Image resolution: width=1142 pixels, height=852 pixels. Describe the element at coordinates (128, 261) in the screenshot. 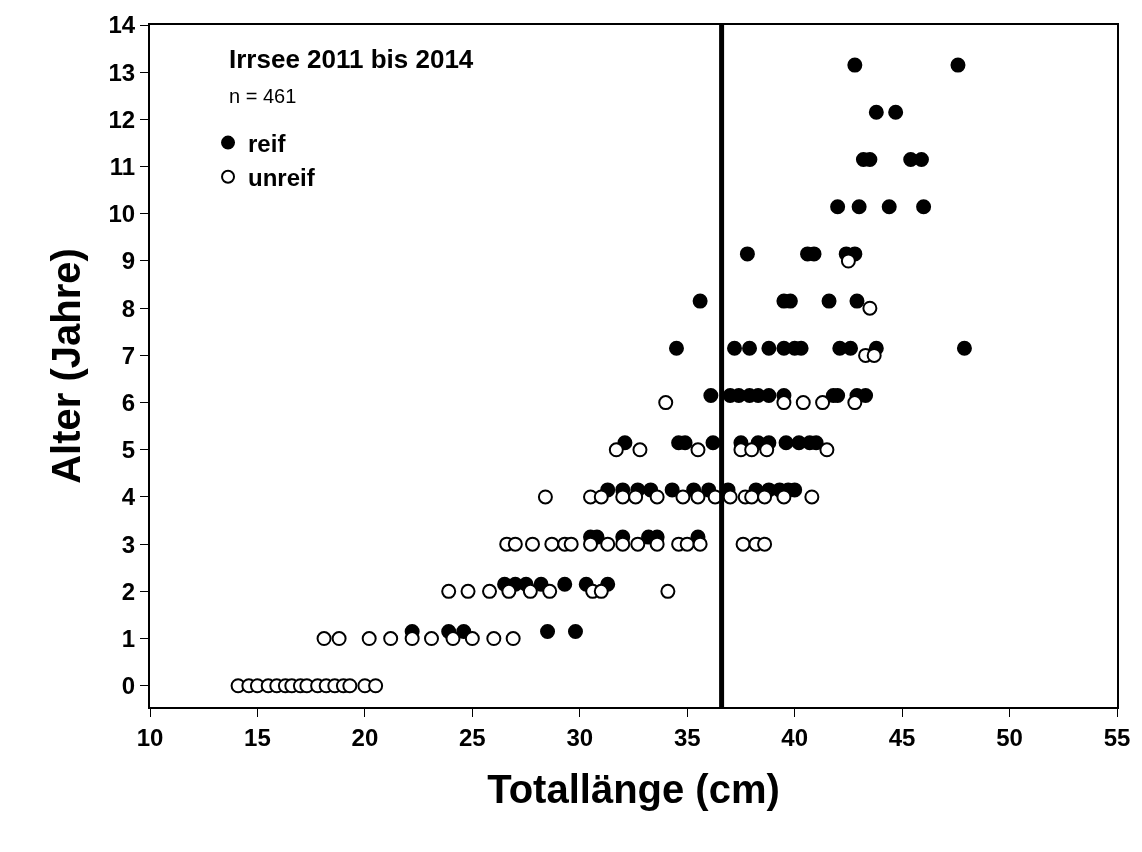

I see `y-tick-label: 9` at that location.